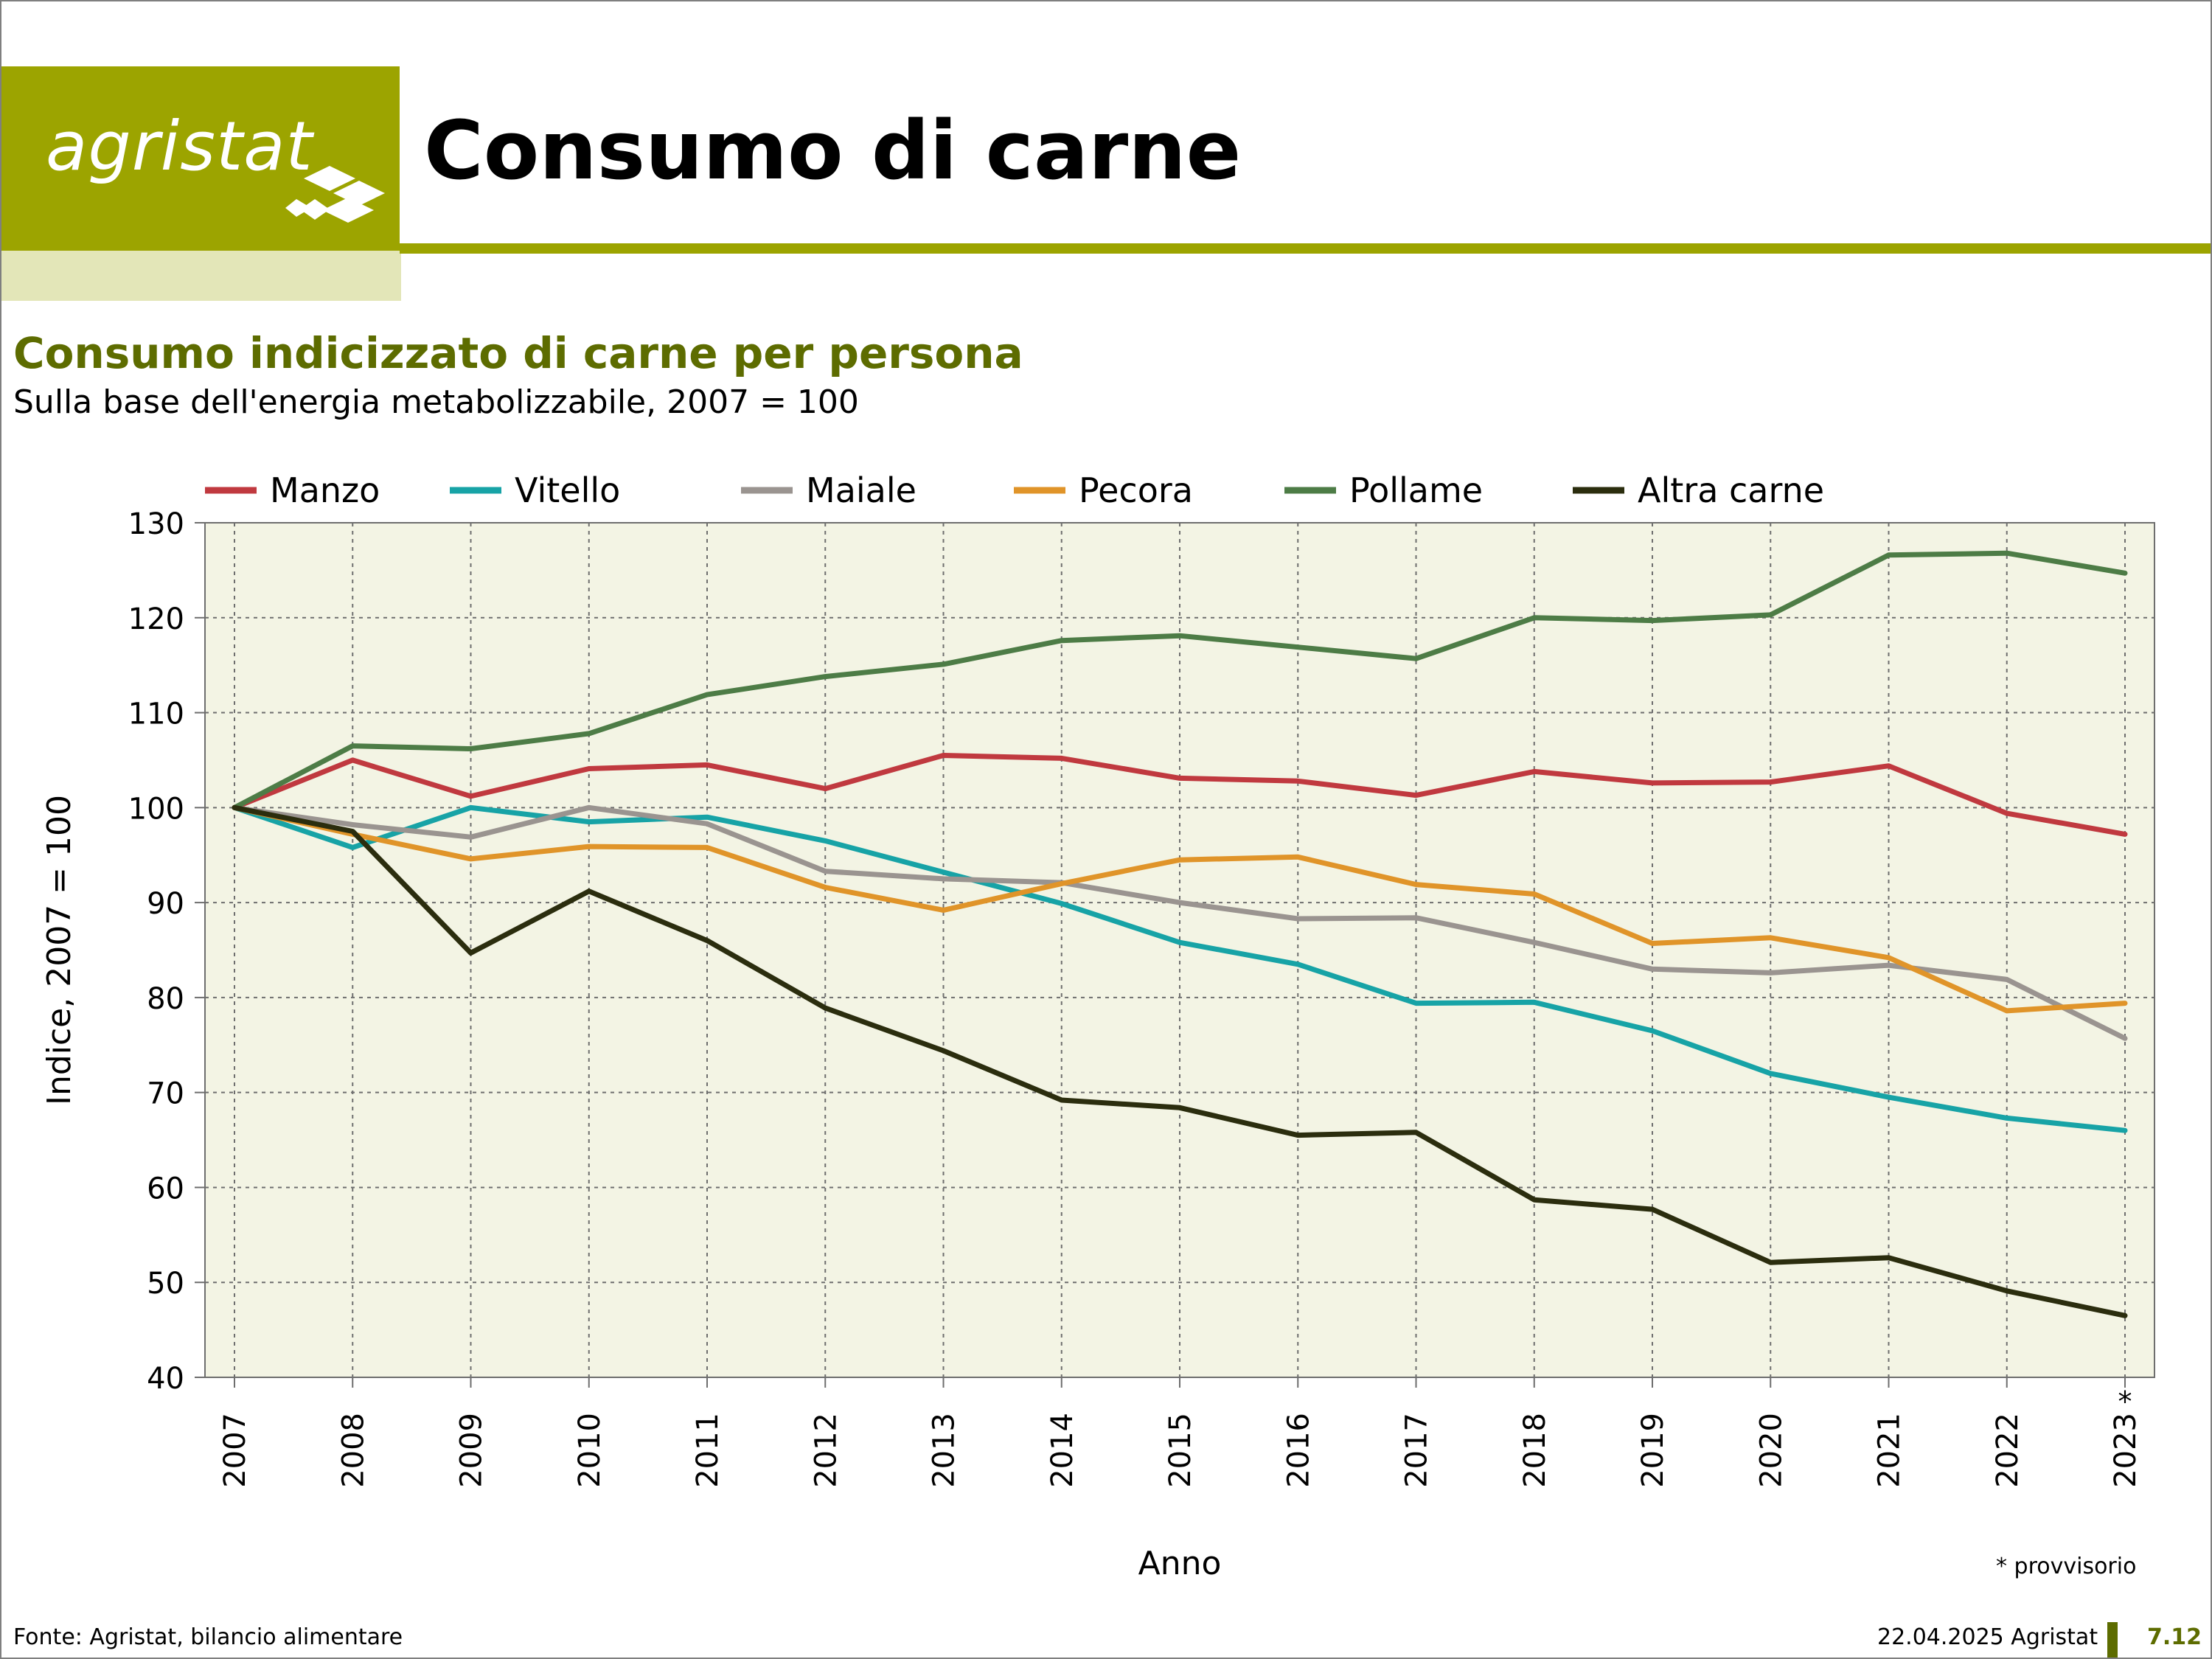 The height and width of the screenshot is (1659, 2212). What do you see at coordinates (156, 809) in the screenshot?
I see `y-tick-label: 100` at bounding box center [156, 809].